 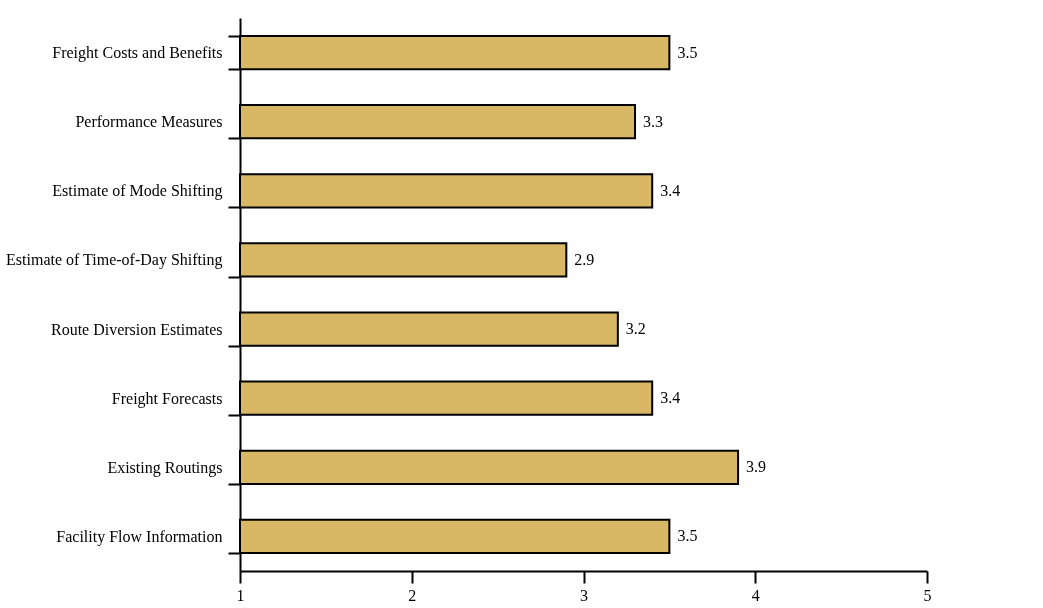 I want to click on x-tick-label: 5, so click(x=927, y=595).